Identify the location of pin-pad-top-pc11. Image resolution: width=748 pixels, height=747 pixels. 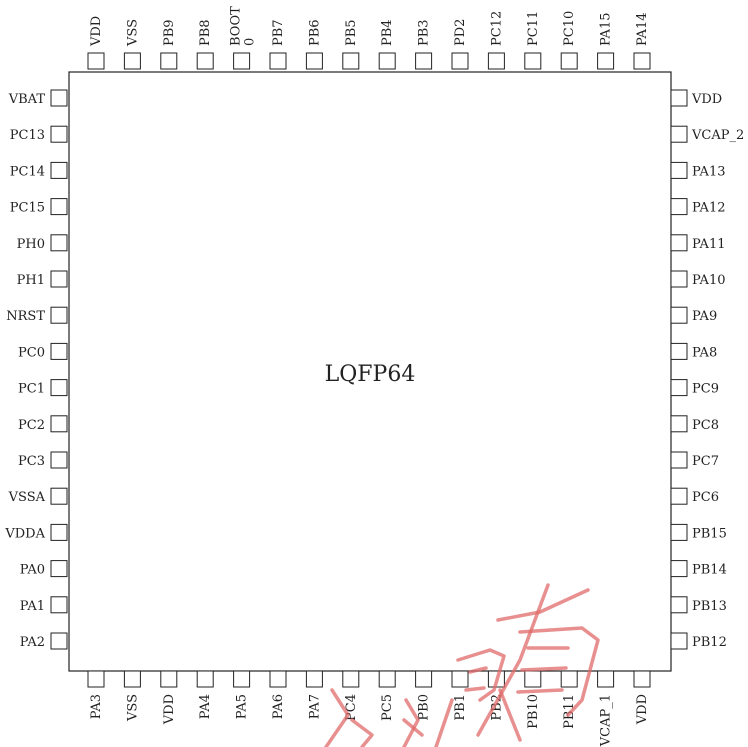
(533, 61).